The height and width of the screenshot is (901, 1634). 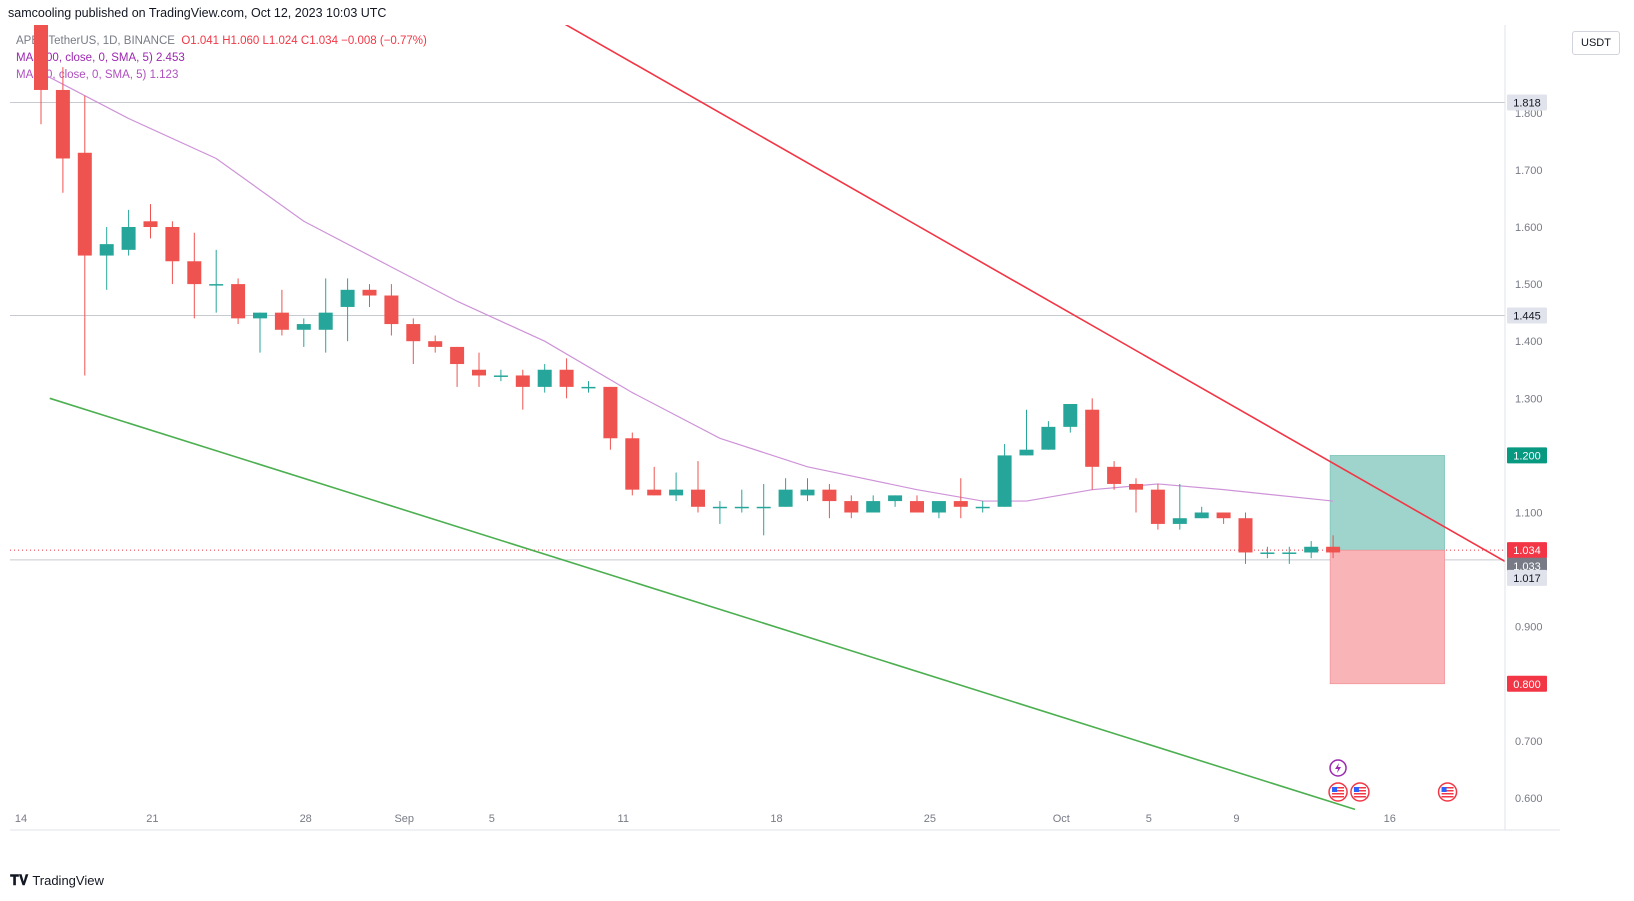 I want to click on price-label: 1.017, so click(x=1527, y=577).